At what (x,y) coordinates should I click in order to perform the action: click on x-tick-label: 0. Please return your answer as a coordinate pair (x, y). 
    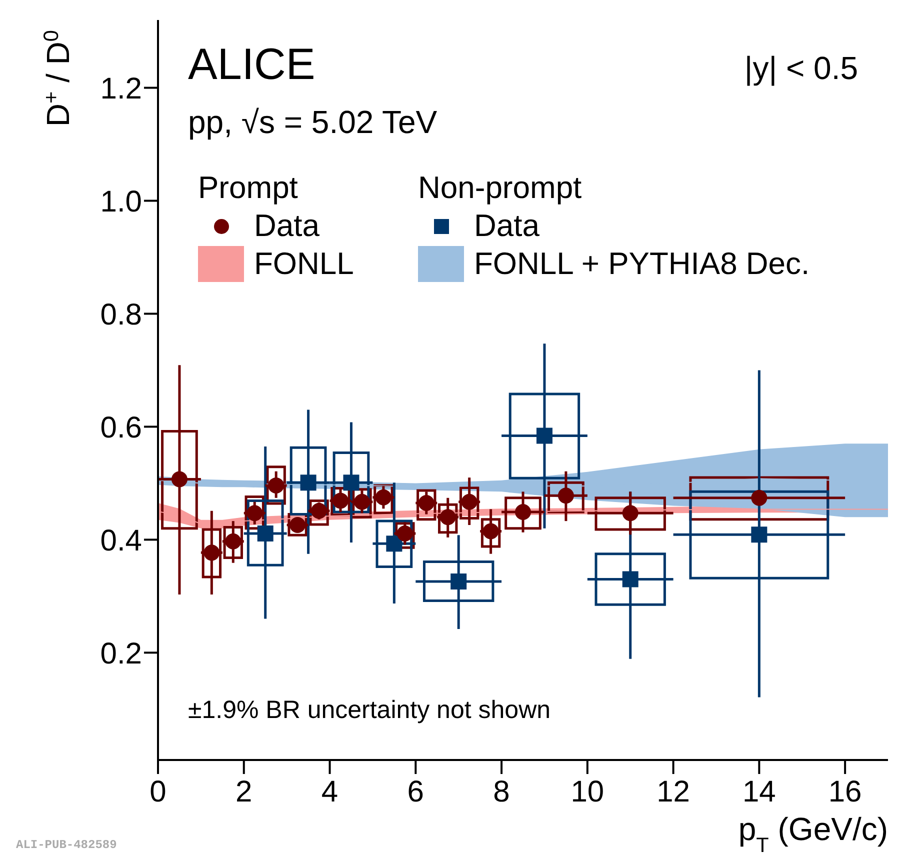
    Looking at the image, I should click on (158, 791).